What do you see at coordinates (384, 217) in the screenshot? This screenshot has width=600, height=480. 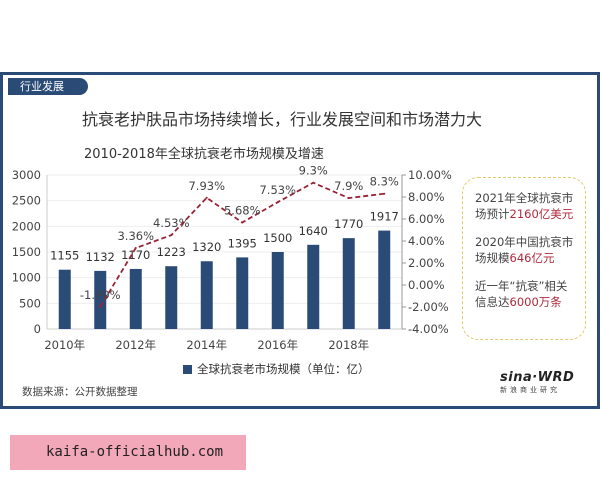 I see `bar-label: 1917` at bounding box center [384, 217].